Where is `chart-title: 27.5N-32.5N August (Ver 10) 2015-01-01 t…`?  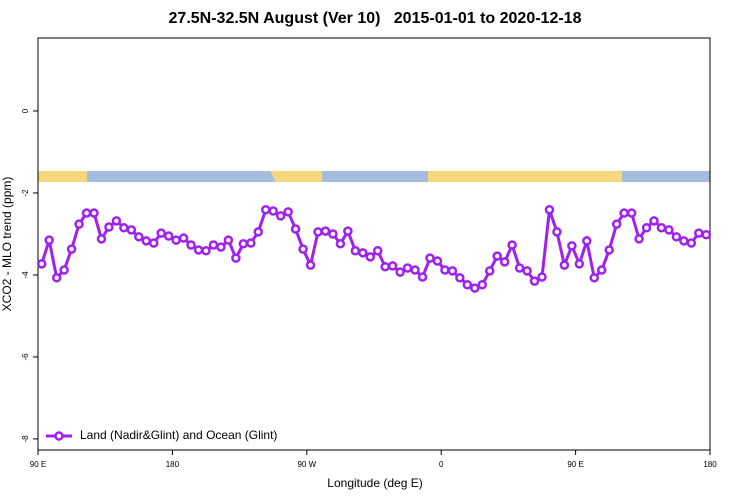 chart-title: 27.5N-32.5N August (Ver 10) 2015-01-01 t… is located at coordinates (375, 18).